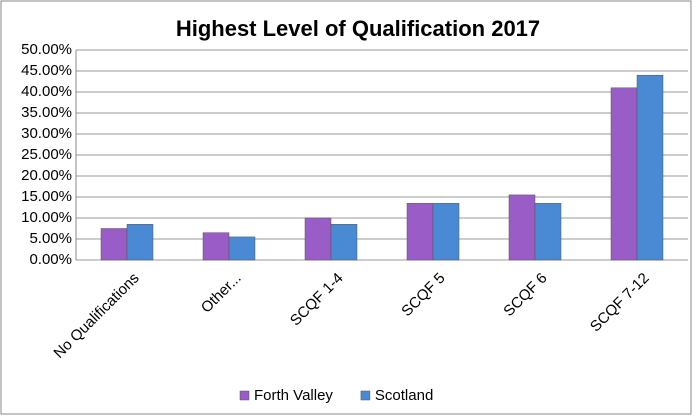 This screenshot has height=415, width=692. What do you see at coordinates (46, 70) in the screenshot?
I see `y-tick-label: 45.00%` at bounding box center [46, 70].